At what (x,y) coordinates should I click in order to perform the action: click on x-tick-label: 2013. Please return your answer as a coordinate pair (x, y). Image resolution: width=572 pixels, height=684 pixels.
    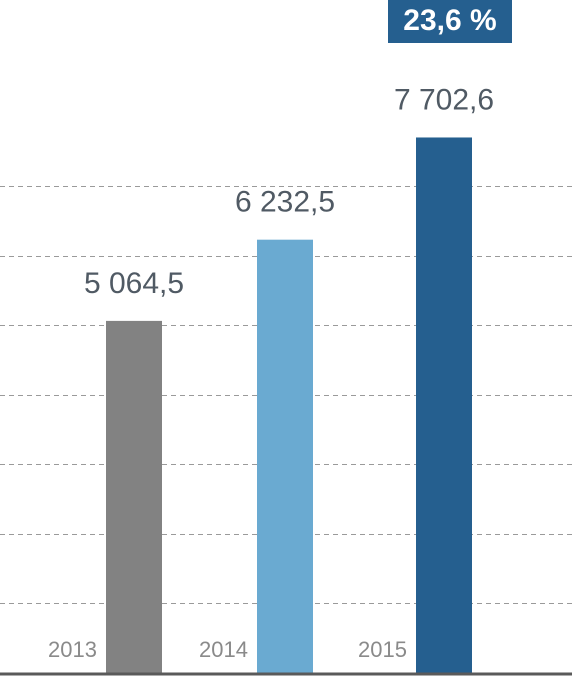
    Looking at the image, I should click on (72, 649).